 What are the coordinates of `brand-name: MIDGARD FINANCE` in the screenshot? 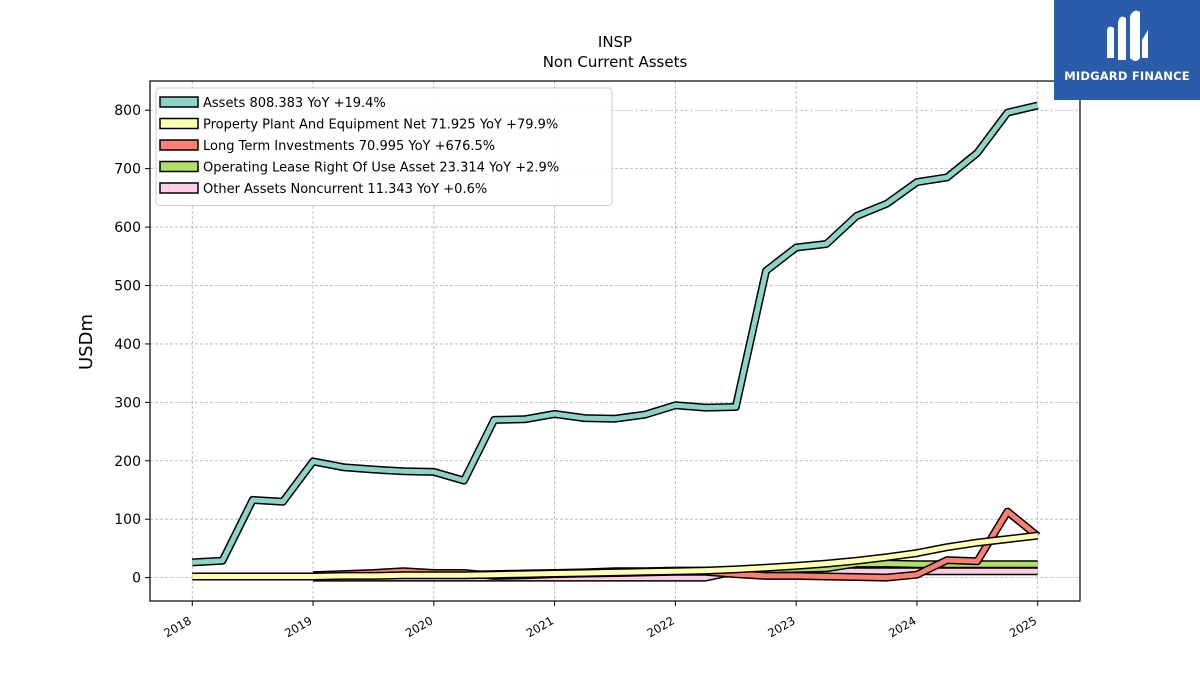 It's located at (1127, 76).